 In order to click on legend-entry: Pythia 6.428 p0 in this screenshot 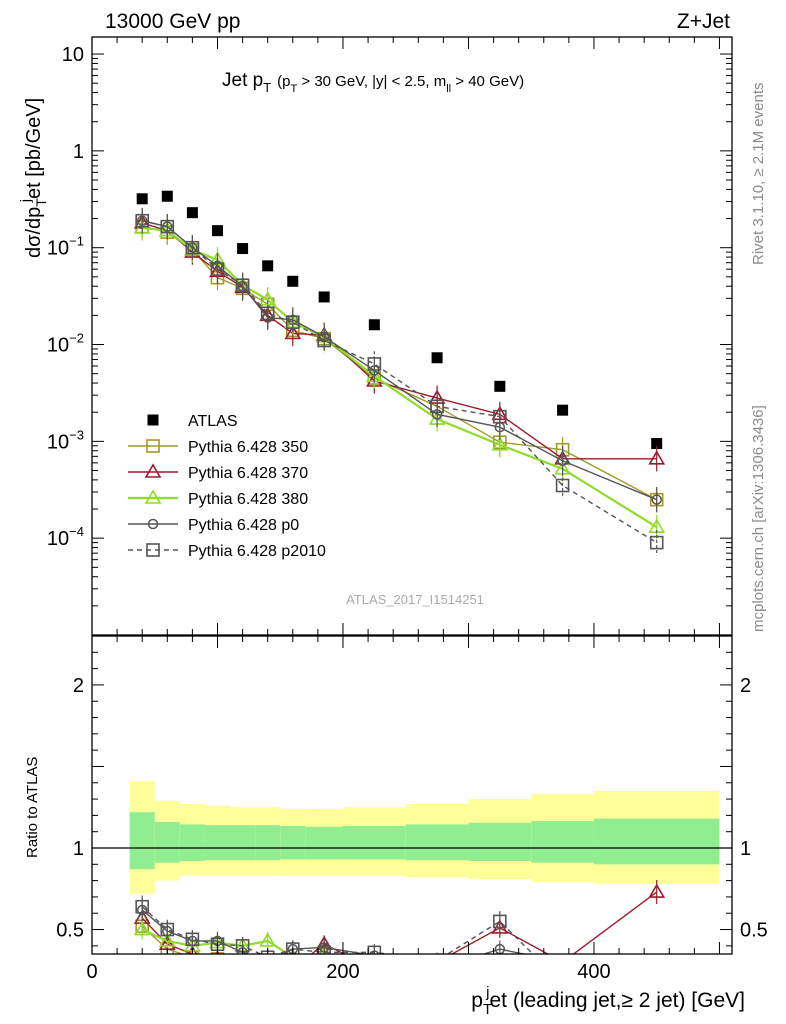, I will do `click(213, 525)`.